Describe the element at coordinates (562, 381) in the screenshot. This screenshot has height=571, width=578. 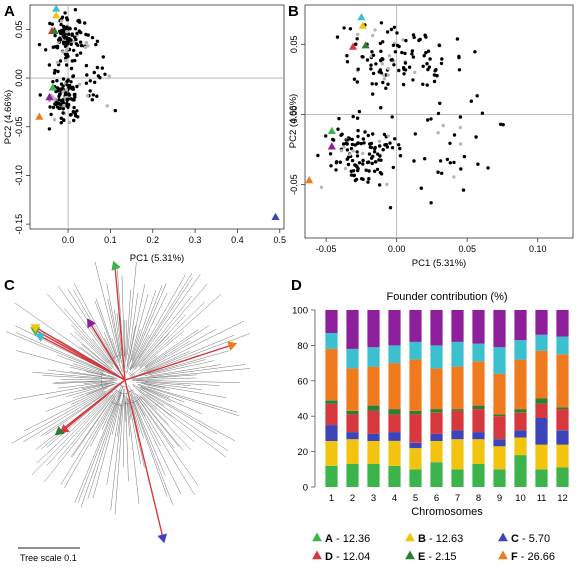
I see `bar-segment-f` at that location.